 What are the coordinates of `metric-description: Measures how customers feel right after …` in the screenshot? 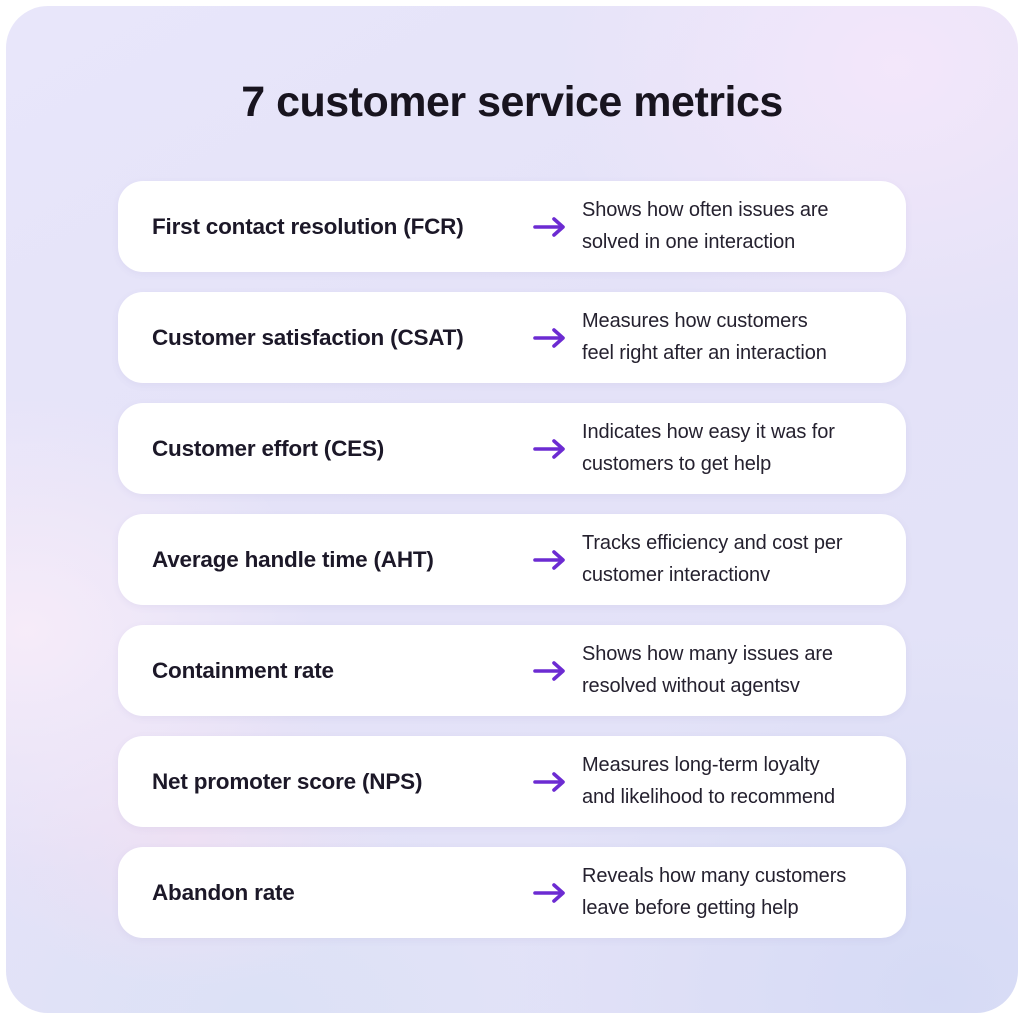 It's located at (732, 337).